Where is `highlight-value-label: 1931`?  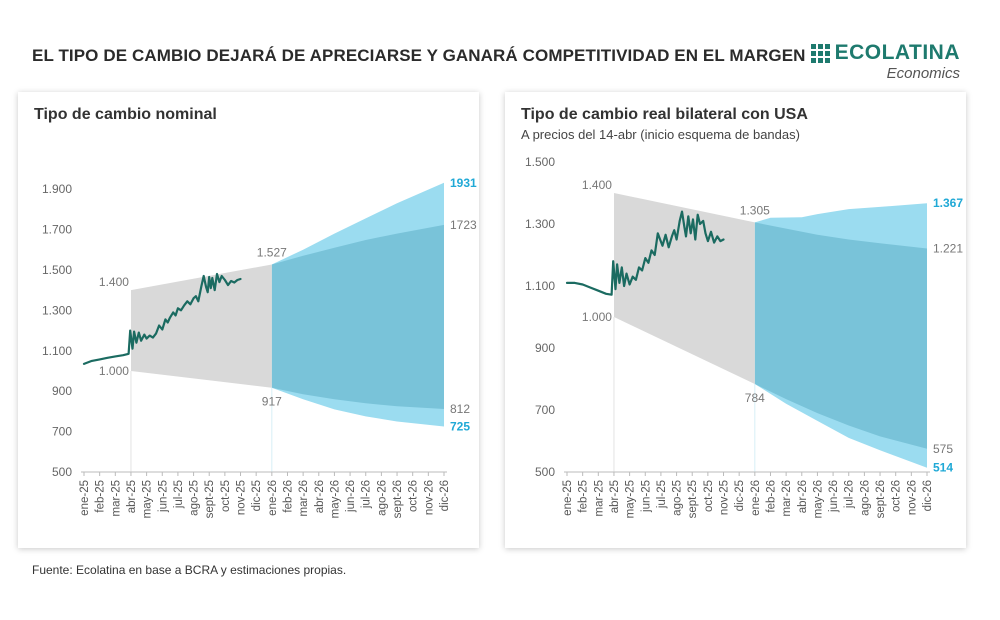
highlight-value-label: 1931 is located at coordinates (463, 183).